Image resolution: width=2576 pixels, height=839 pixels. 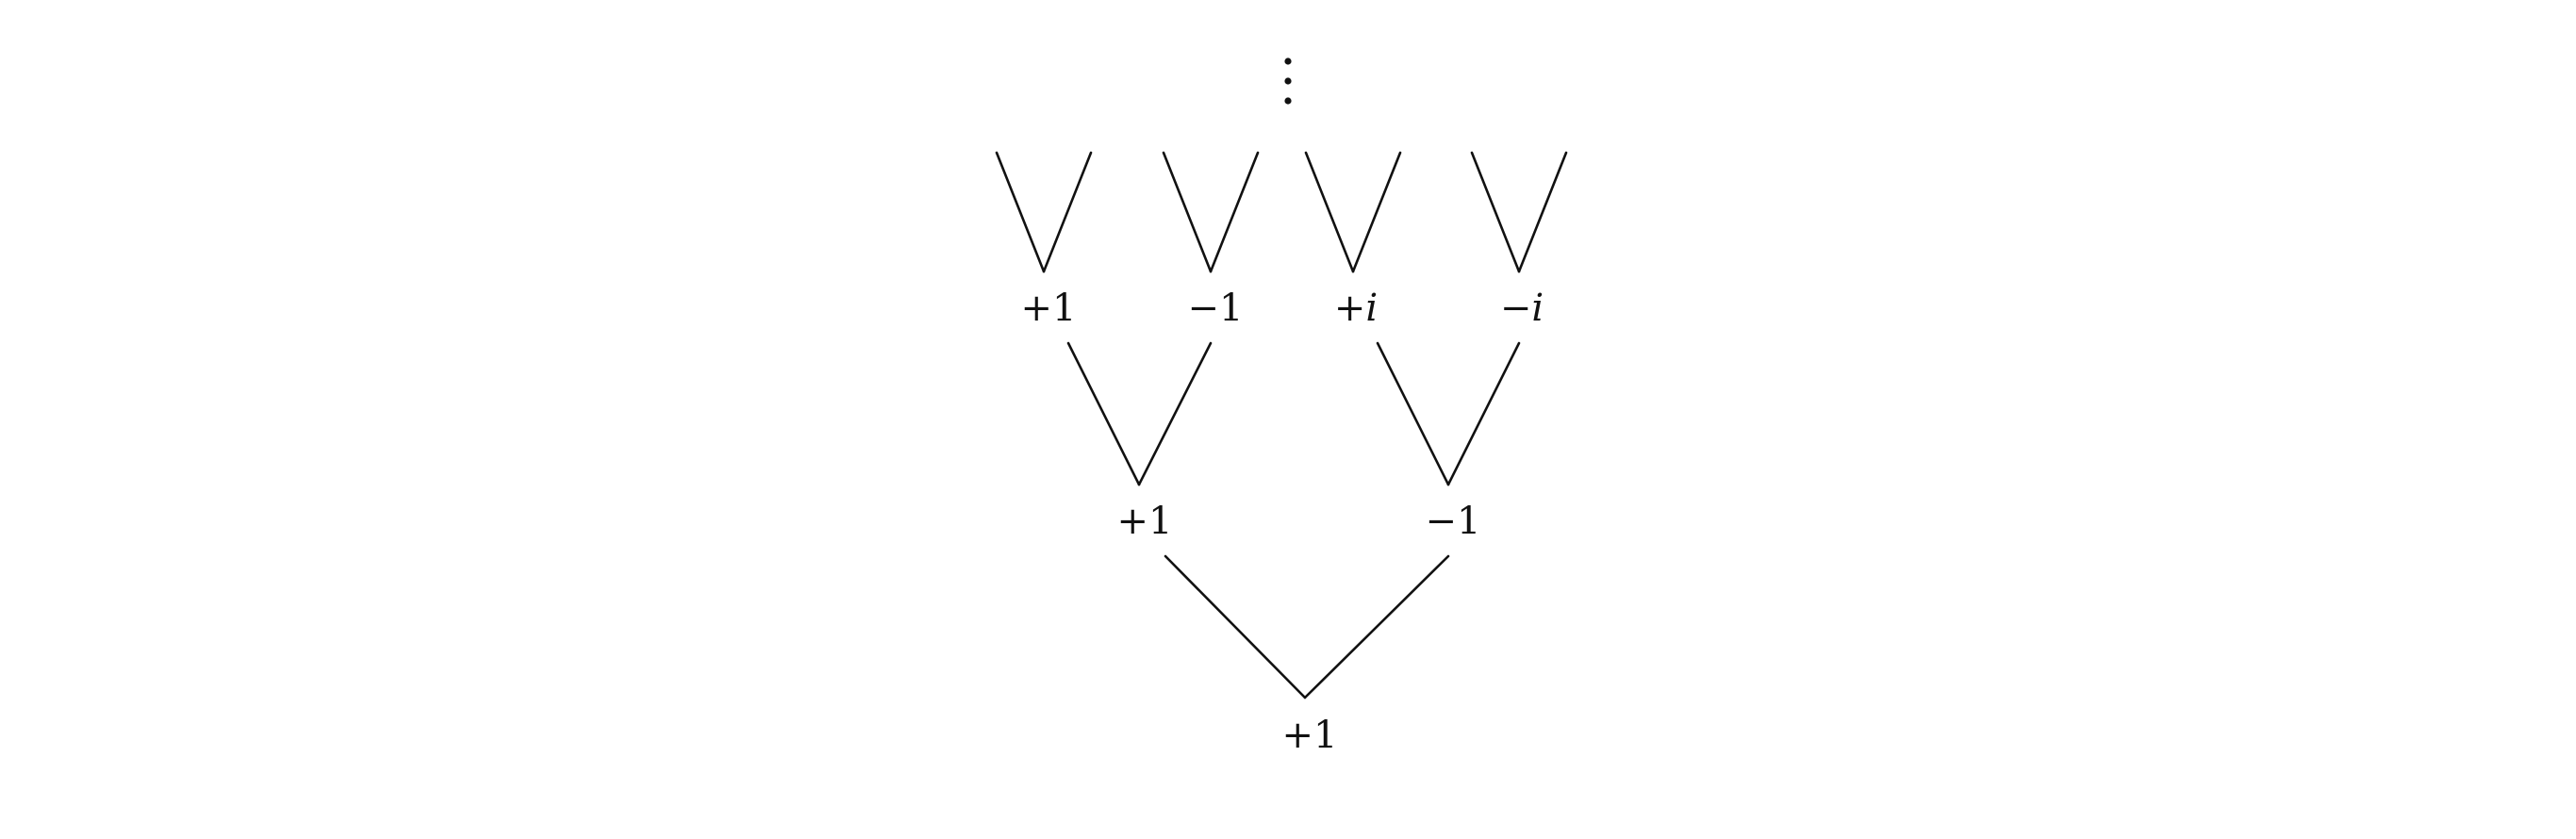 What do you see at coordinates (1144, 522) in the screenshot?
I see `node-label-level1-left: +1` at bounding box center [1144, 522].